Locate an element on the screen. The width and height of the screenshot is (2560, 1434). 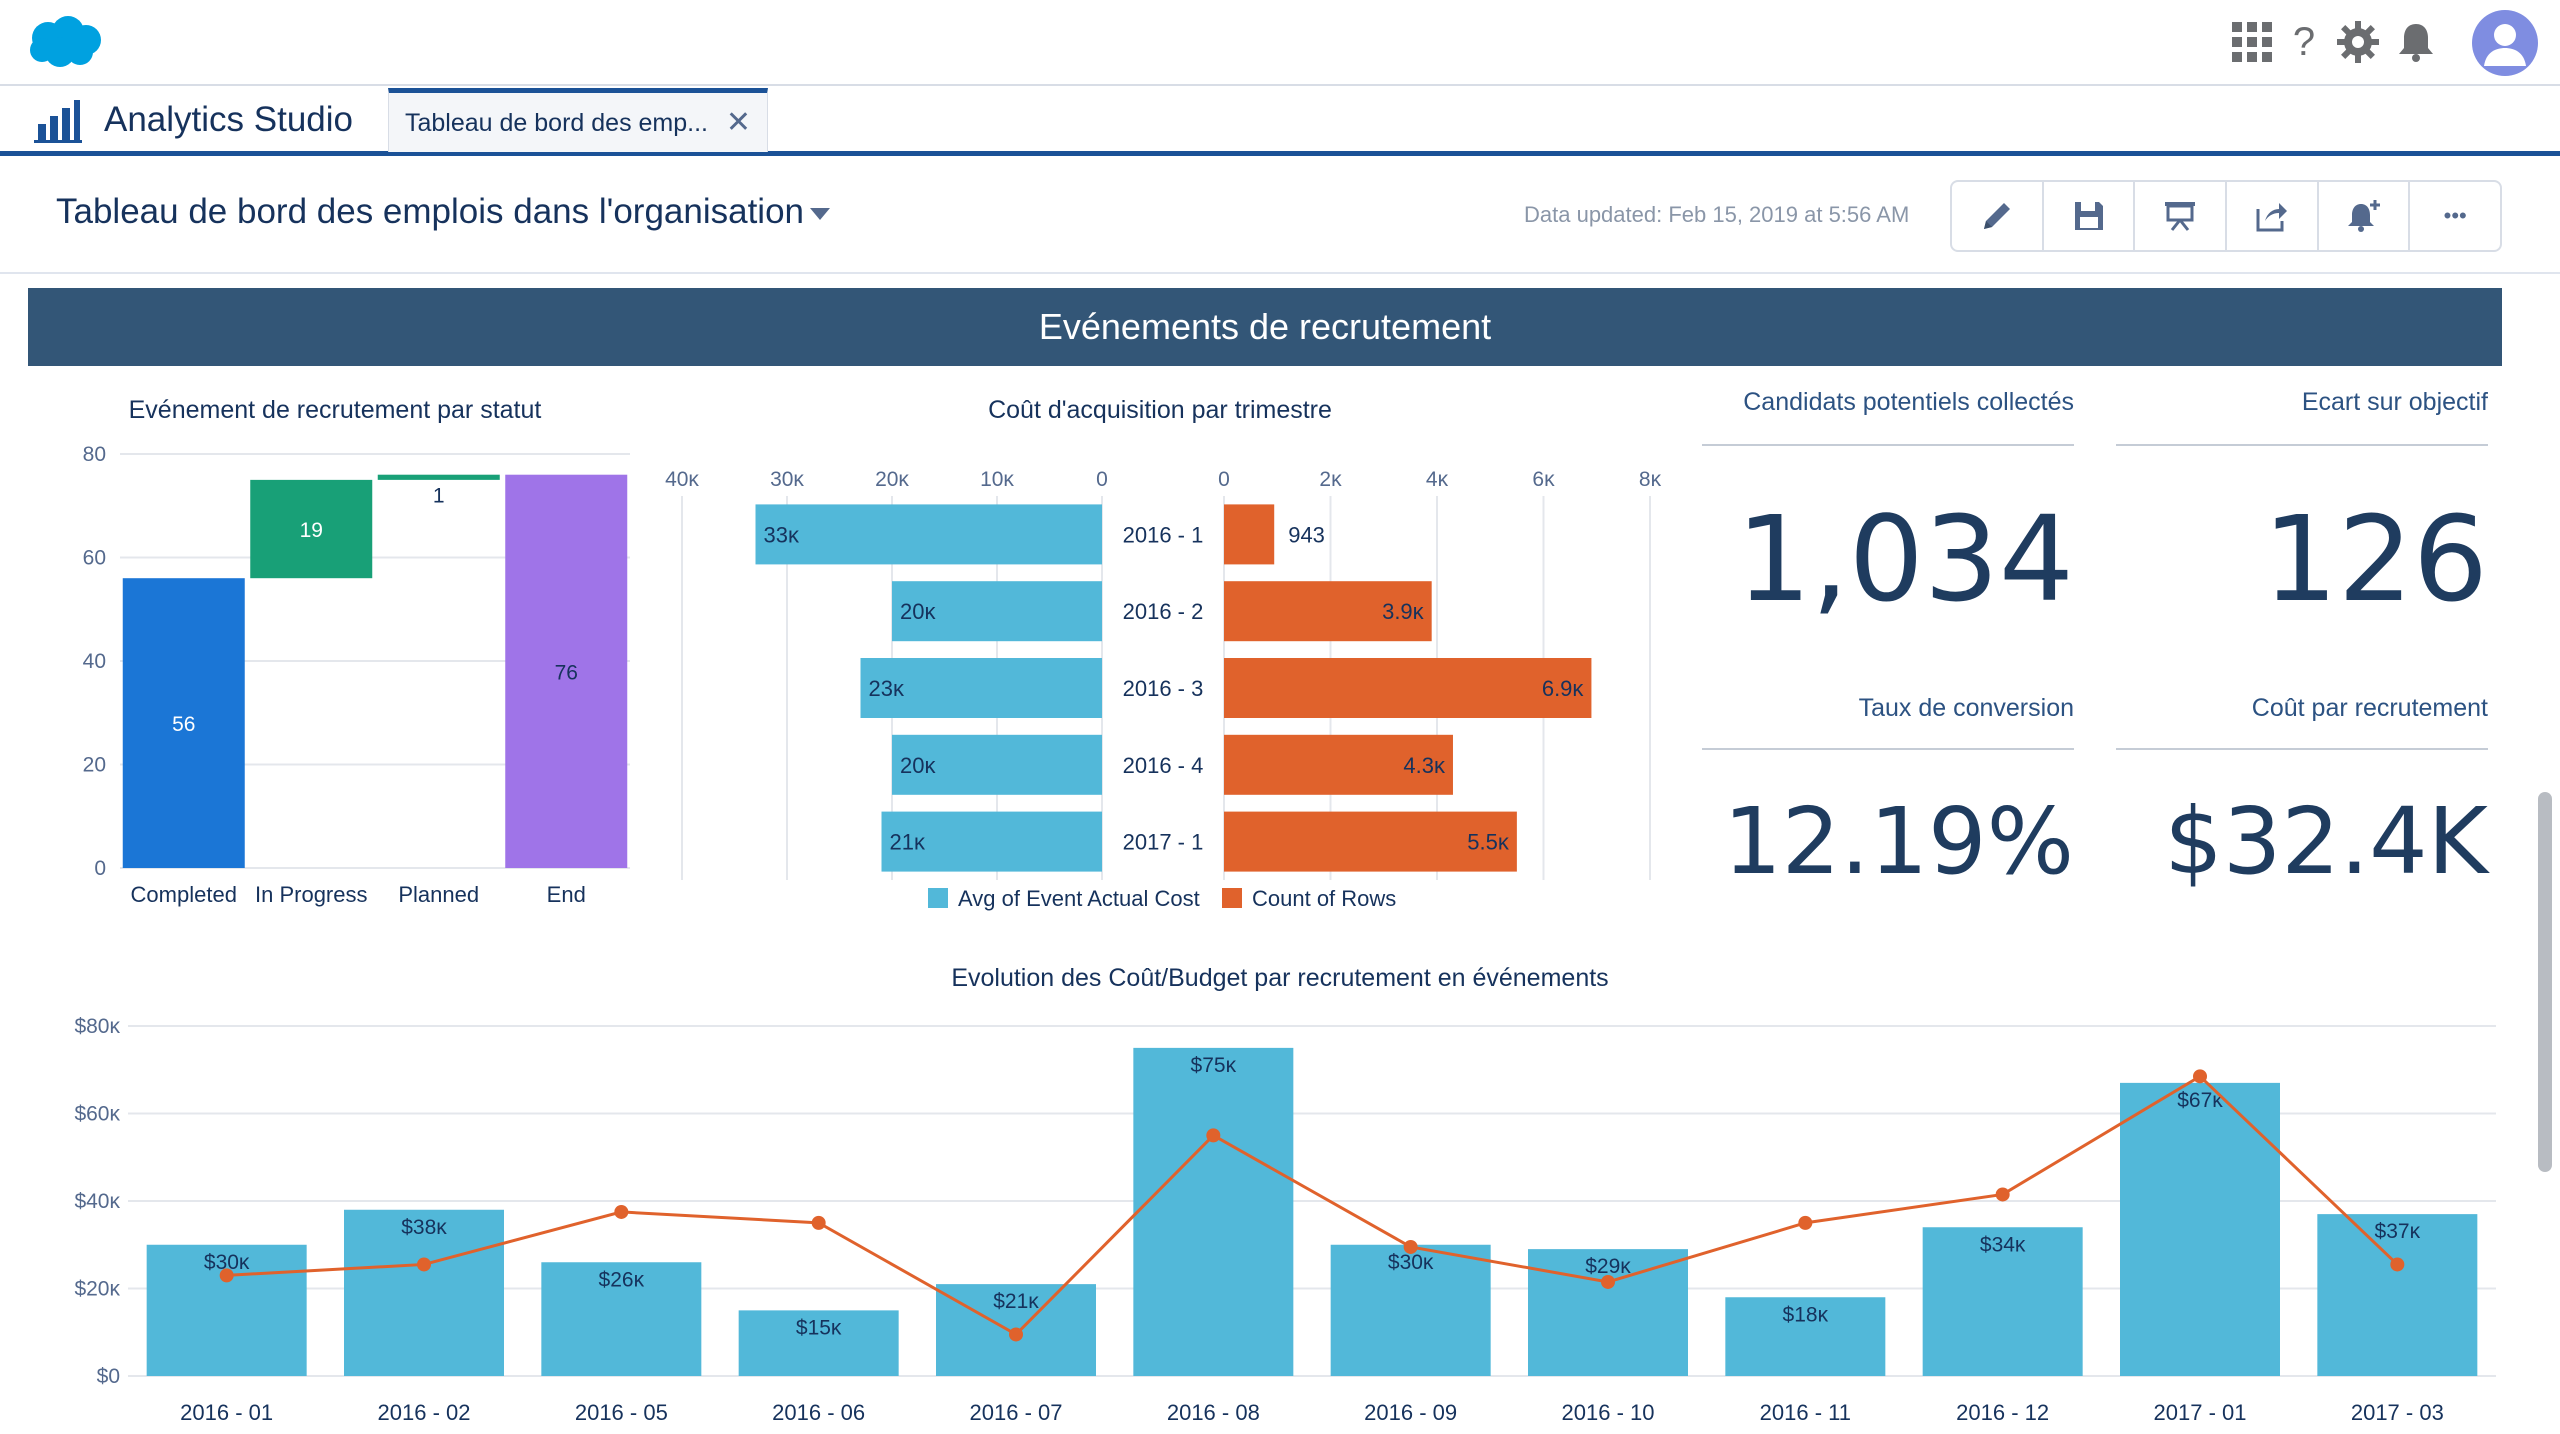
quarter-category-label: 2016 - 1 is located at coordinates (1163, 534).